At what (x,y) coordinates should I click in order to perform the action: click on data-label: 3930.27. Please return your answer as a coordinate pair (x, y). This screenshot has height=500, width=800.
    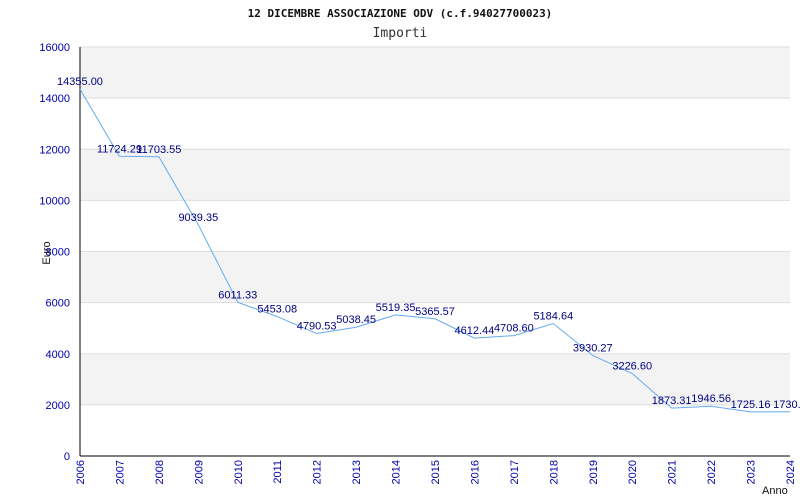
    Looking at the image, I should click on (593, 349).